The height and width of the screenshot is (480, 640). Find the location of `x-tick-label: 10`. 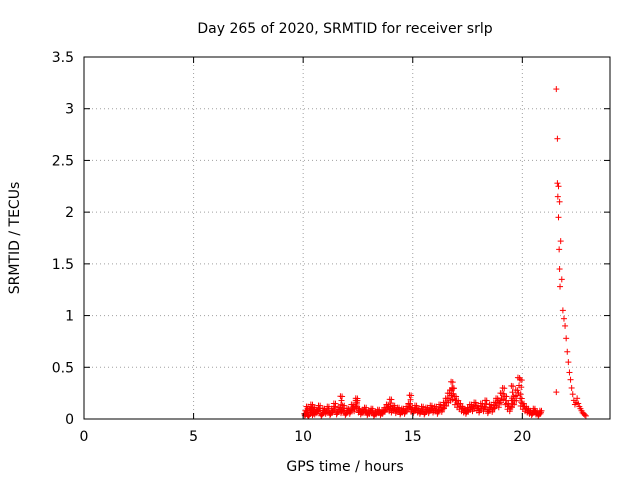

x-tick-label: 10 is located at coordinates (303, 437).